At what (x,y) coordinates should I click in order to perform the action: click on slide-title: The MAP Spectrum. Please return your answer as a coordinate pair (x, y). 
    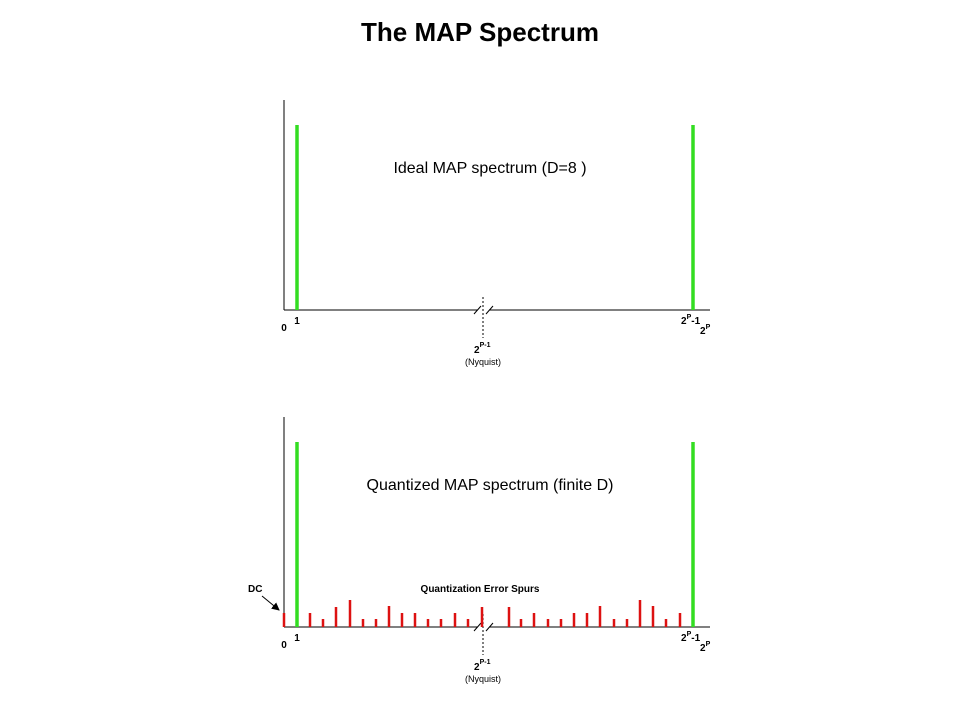
    Looking at the image, I should click on (480, 32).